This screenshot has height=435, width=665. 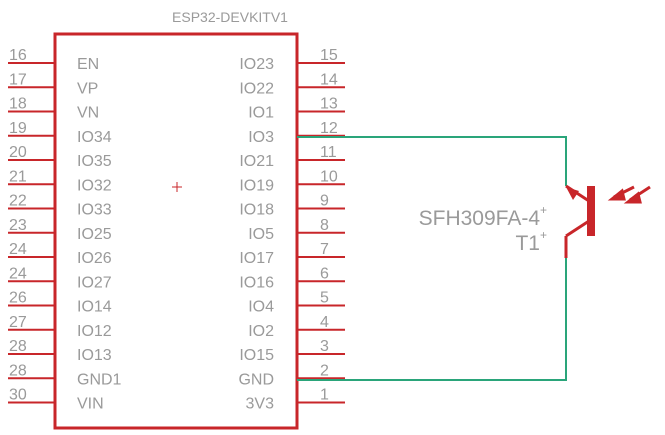 What do you see at coordinates (296, 327) in the screenshot?
I see `right-pin: 4 IO2` at bounding box center [296, 327].